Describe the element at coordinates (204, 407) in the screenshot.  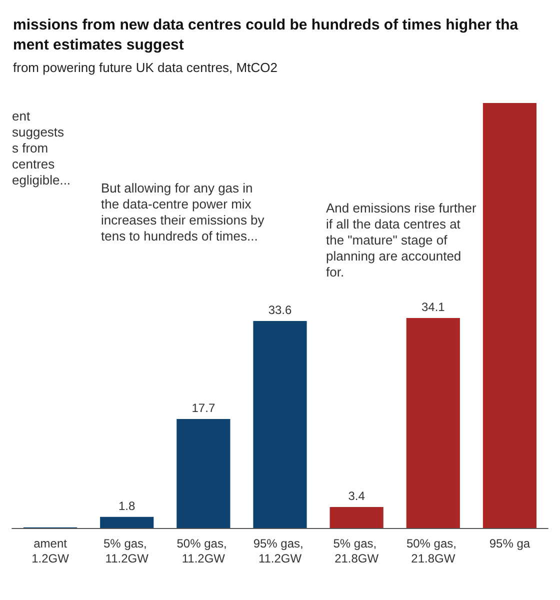
I see `data-label: 17.7` at that location.